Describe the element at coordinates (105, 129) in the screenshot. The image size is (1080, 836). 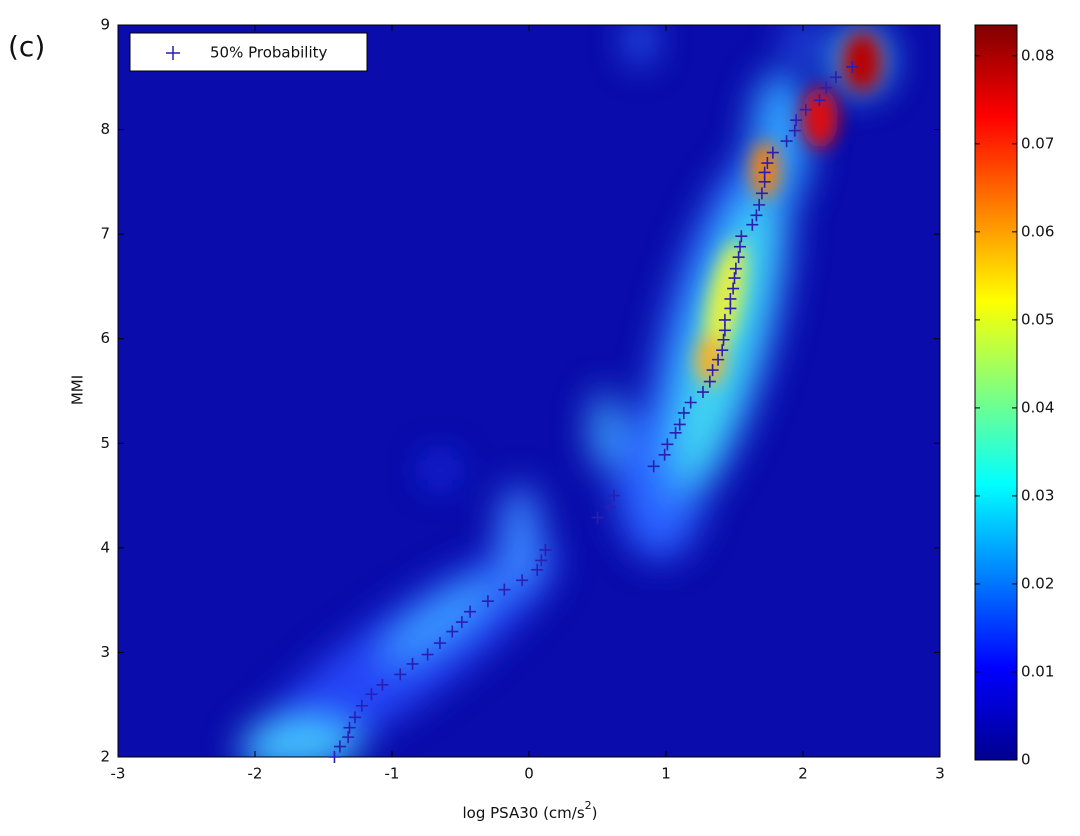
I see `y-tick-label: 8` at that location.